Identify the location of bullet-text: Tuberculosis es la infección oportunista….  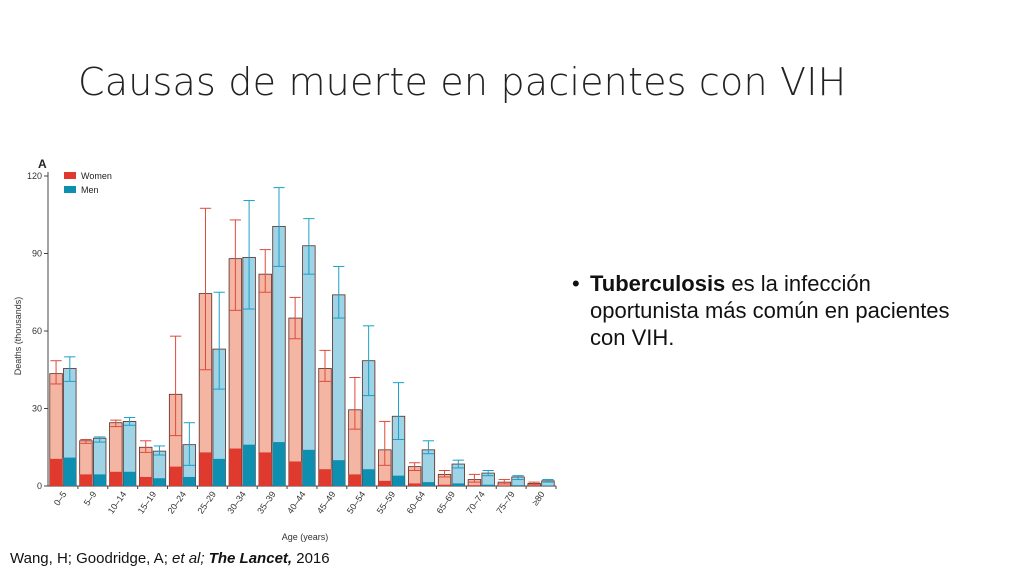
(770, 310).